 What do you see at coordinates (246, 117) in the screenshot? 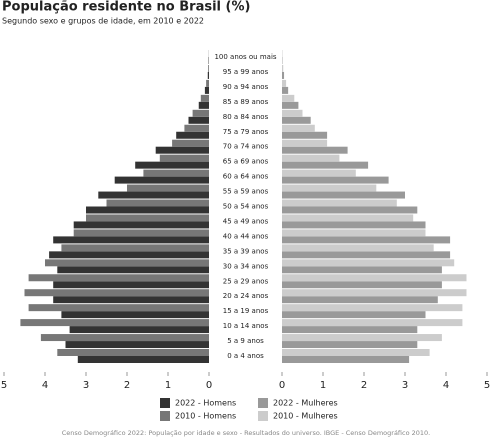
I see `category-label: 80 a 84 anos` at bounding box center [246, 117].